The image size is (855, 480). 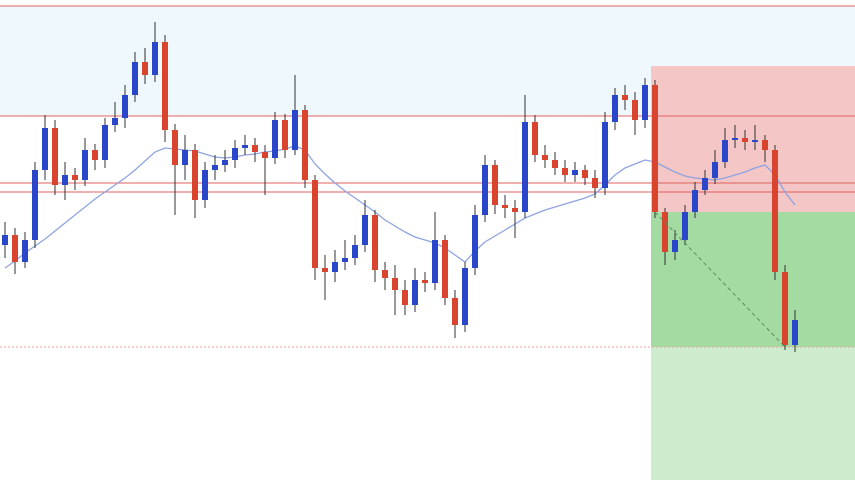 I want to click on stop-loss-zone, so click(x=753, y=139).